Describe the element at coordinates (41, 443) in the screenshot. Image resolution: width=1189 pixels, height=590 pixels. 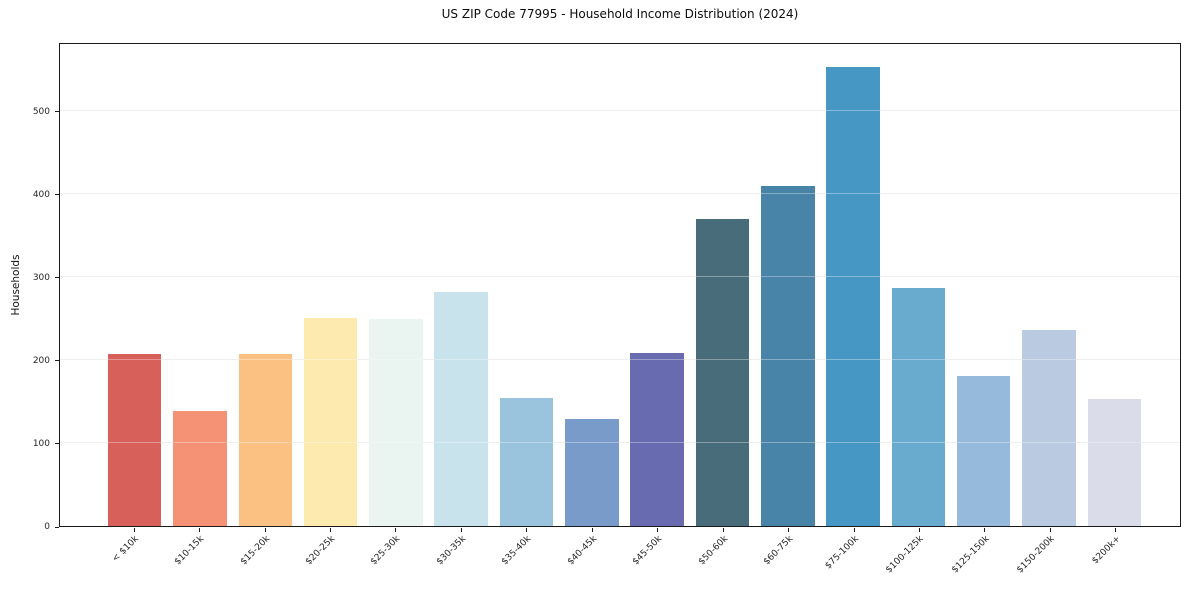
I see `y-tick-label: 100` at that location.